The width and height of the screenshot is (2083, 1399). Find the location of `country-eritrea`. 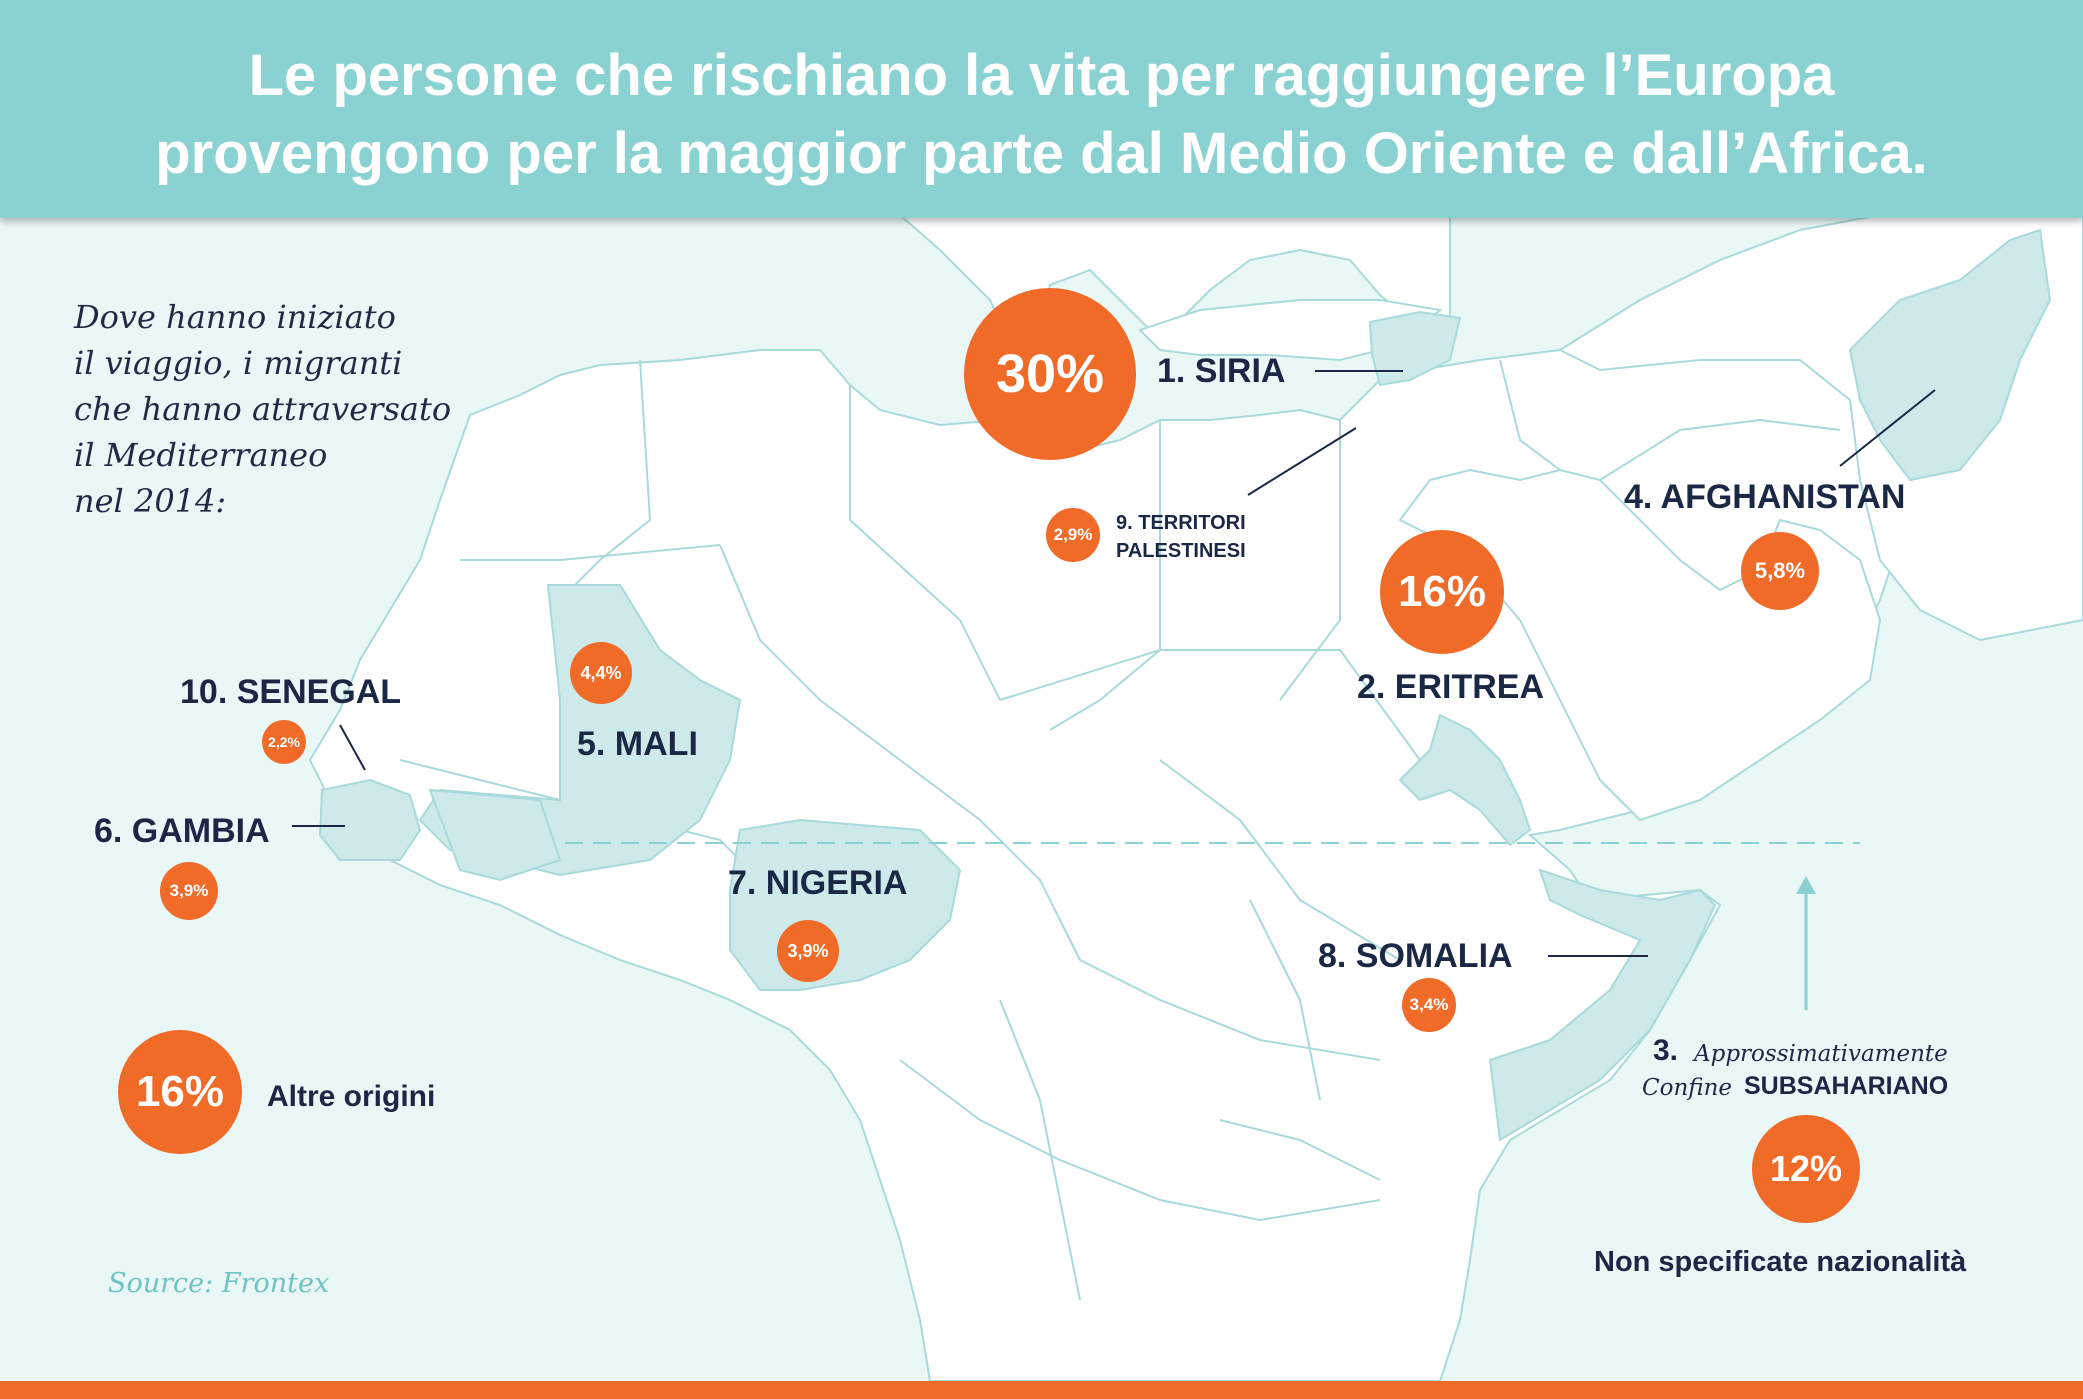

country-eritrea is located at coordinates (1465, 780).